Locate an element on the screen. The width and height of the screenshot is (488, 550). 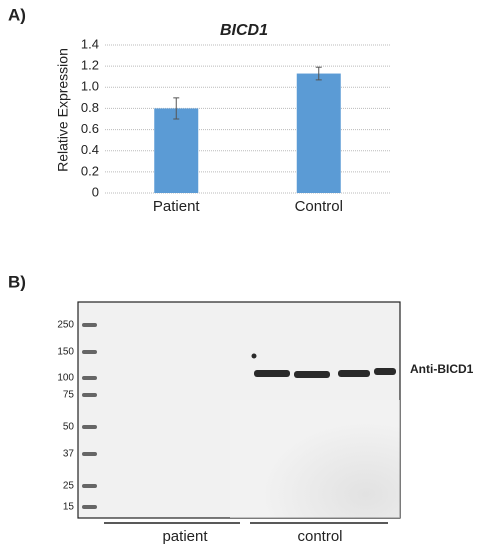
bands is located at coordinates (323, 365).